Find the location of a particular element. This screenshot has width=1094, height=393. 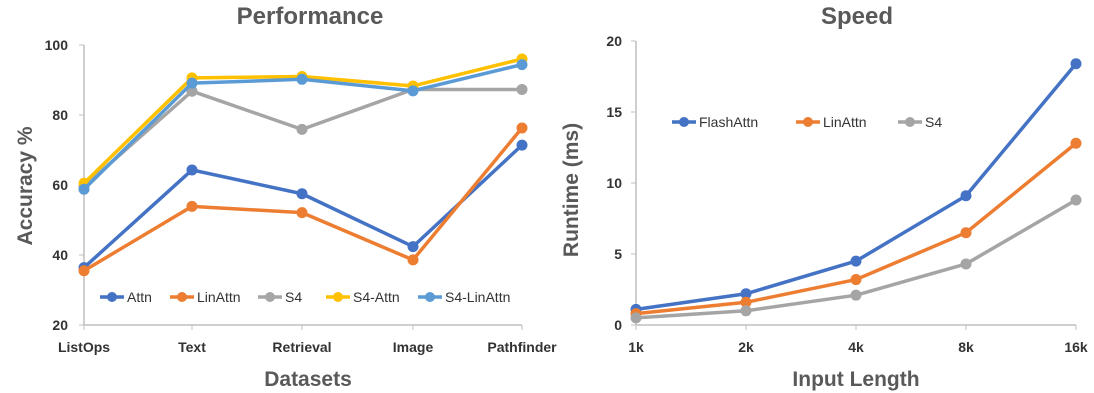

x-tick-labels: ListOps Text Retrieval Image Pathfinder is located at coordinates (307, 347).